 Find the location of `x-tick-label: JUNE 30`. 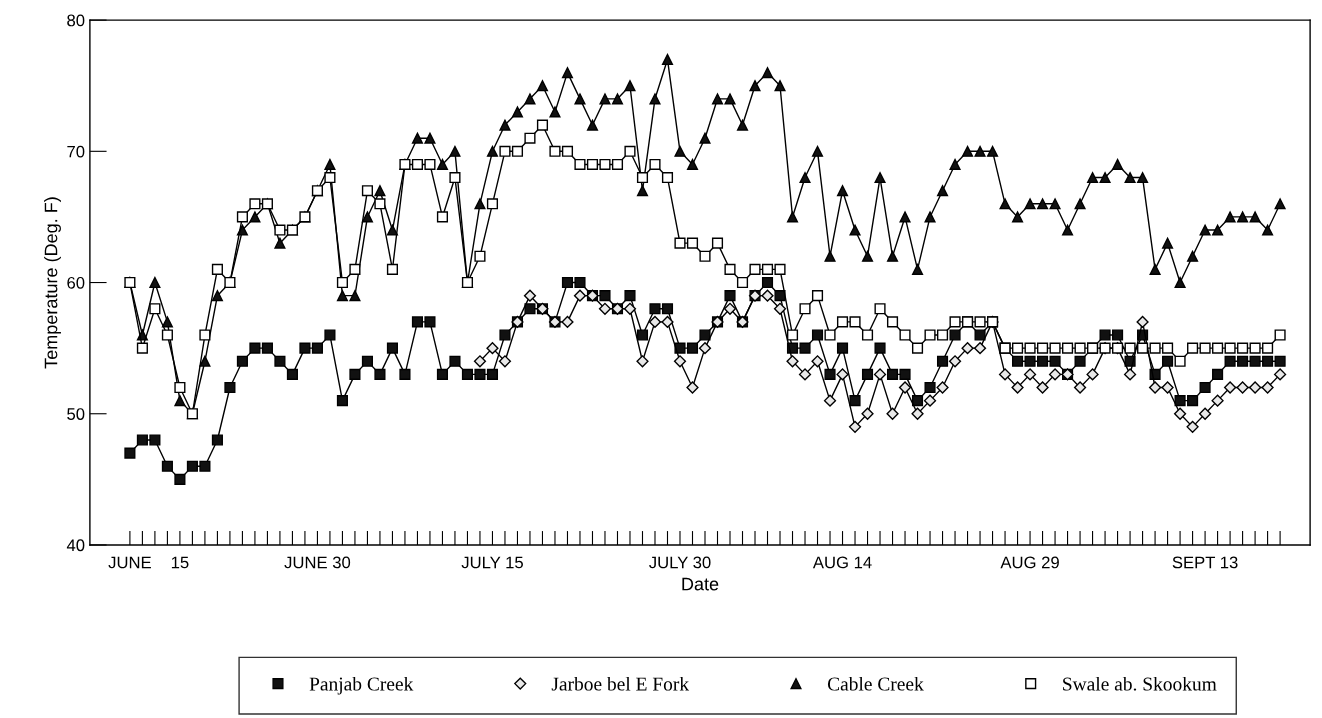

x-tick-label: JUNE 30 is located at coordinates (317, 562).